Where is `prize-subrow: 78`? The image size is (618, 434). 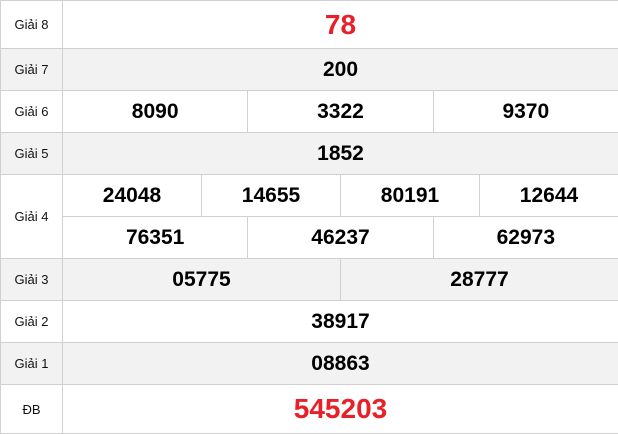
prize-subrow: 78 is located at coordinates (340, 24).